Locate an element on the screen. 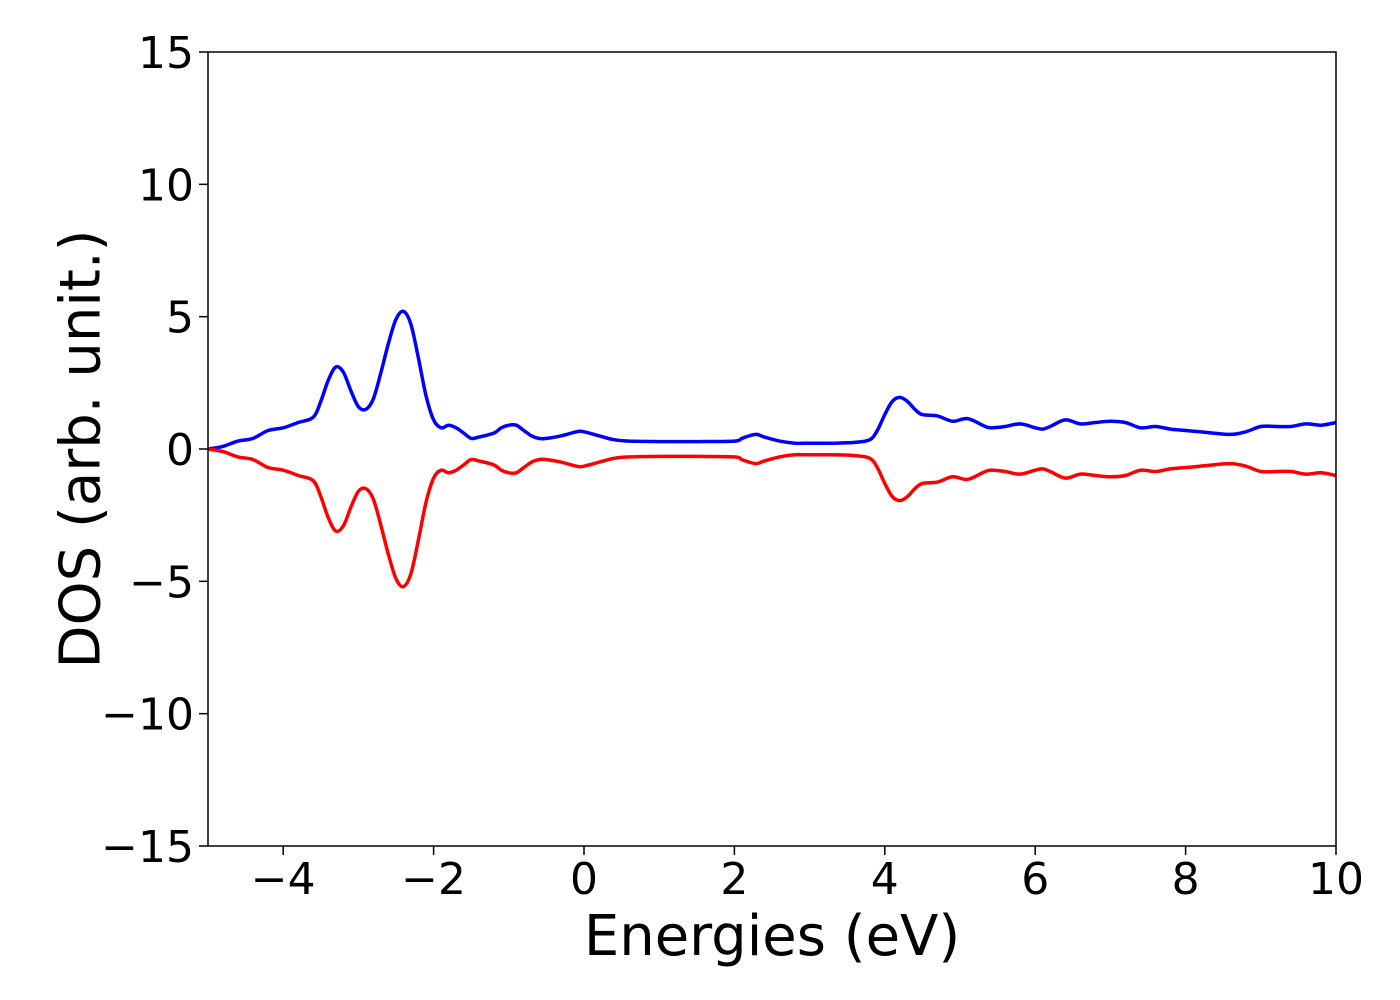 The image size is (1400, 1000). y-tick-label: 5 is located at coordinates (180, 318).